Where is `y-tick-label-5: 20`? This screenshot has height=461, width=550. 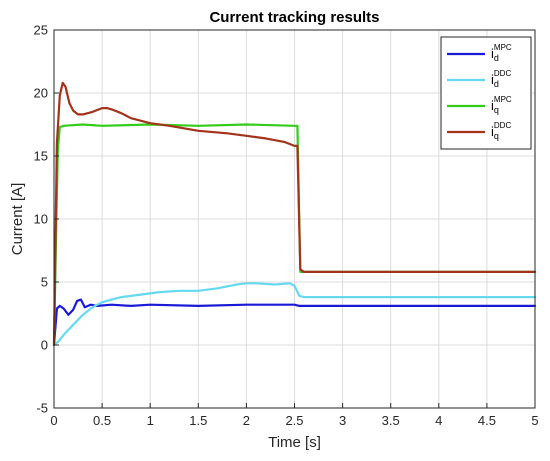 y-tick-label-5: 20 is located at coordinates (41, 93).